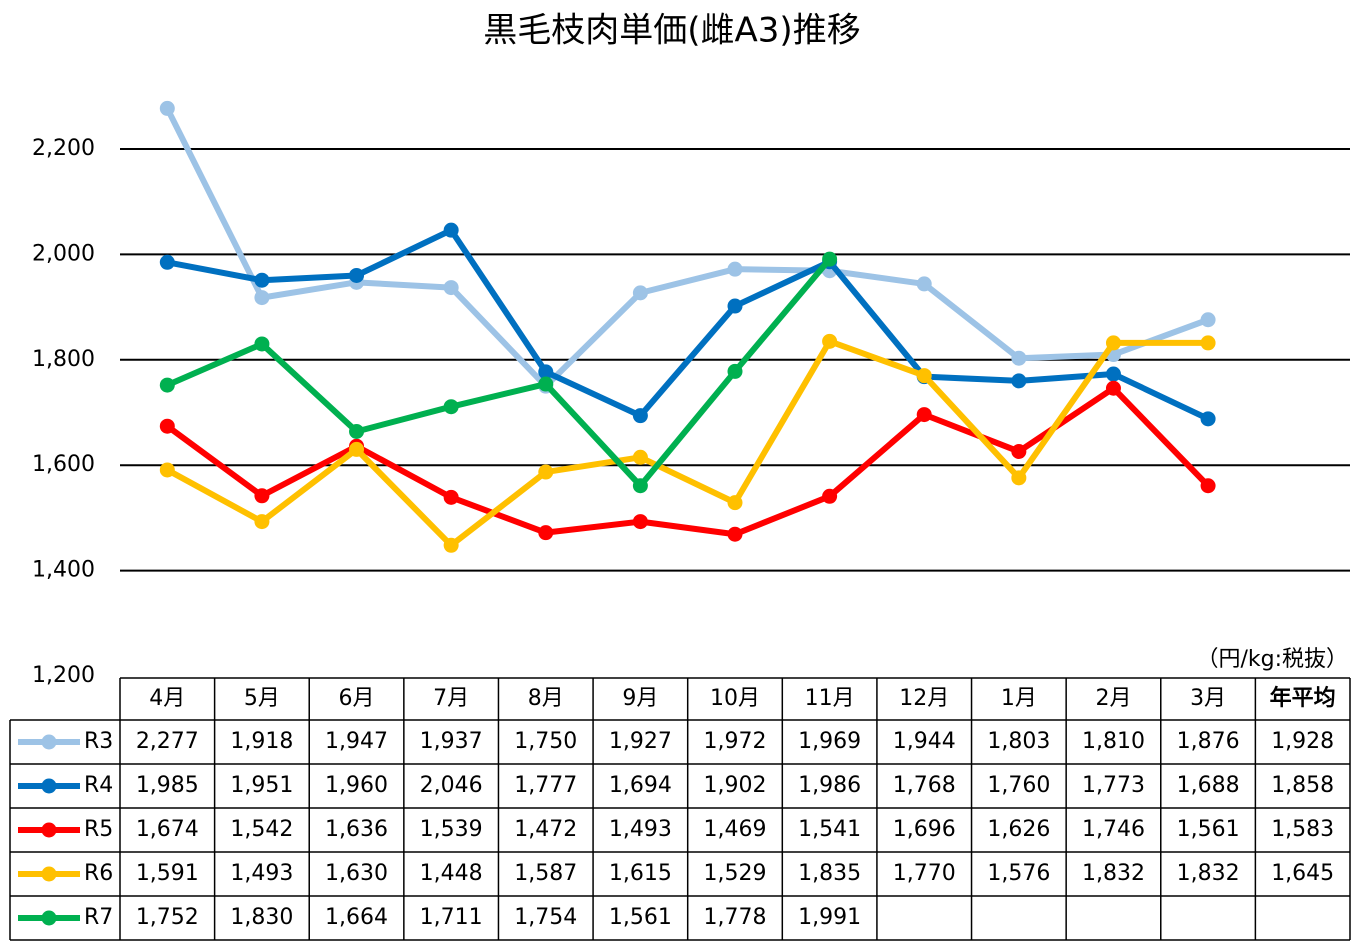 Image resolution: width=1358 pixels, height=948 pixels. Describe the element at coordinates (1208, 741) in the screenshot. I see `table-cell: 1,876` at that location.